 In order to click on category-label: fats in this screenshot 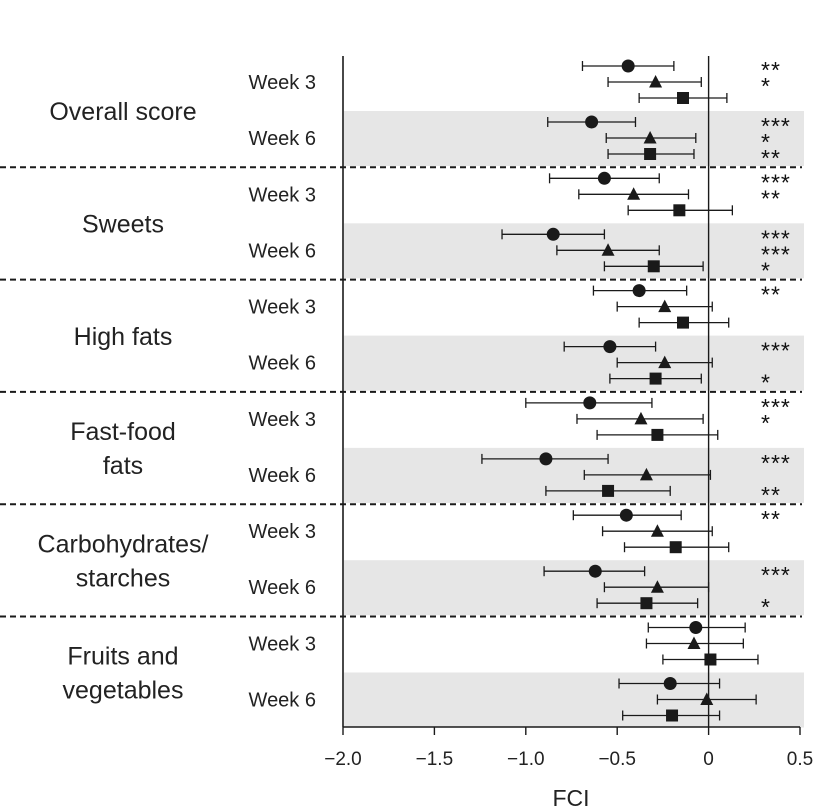, I will do `click(123, 466)`.